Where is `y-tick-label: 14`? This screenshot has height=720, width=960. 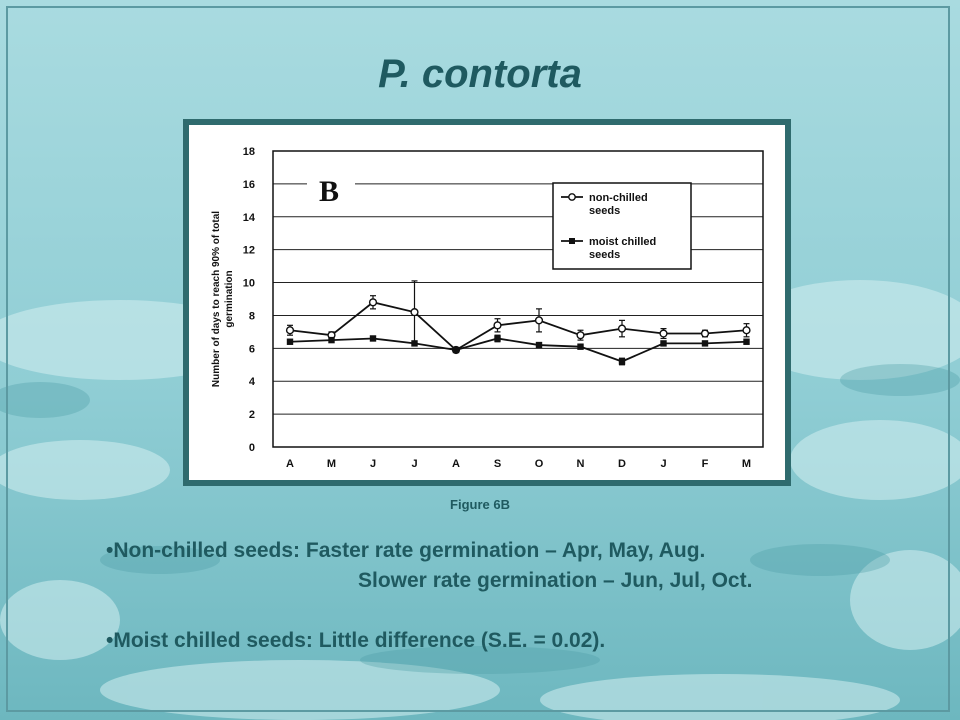
y-tick-label: 14 is located at coordinates (249, 218).